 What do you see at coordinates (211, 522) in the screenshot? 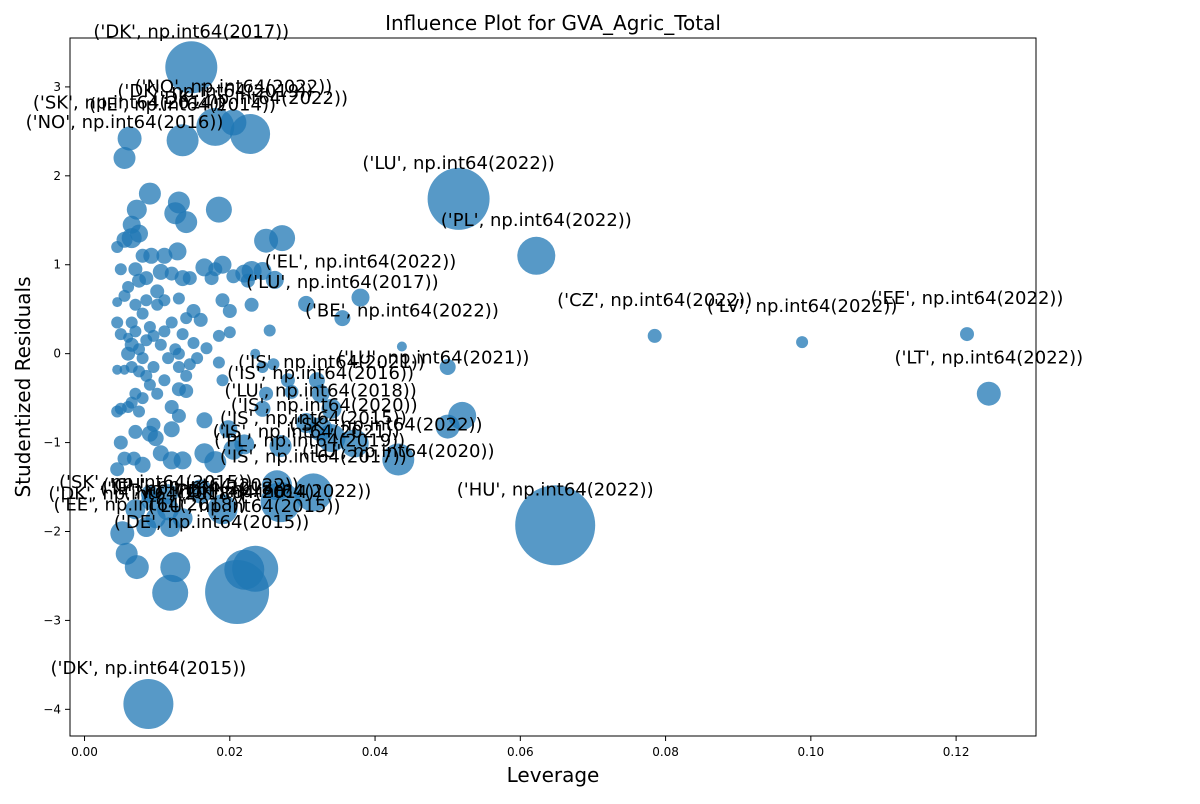
I see `point-annotation: ('DE', np.int64(2015))` at bounding box center [211, 522].